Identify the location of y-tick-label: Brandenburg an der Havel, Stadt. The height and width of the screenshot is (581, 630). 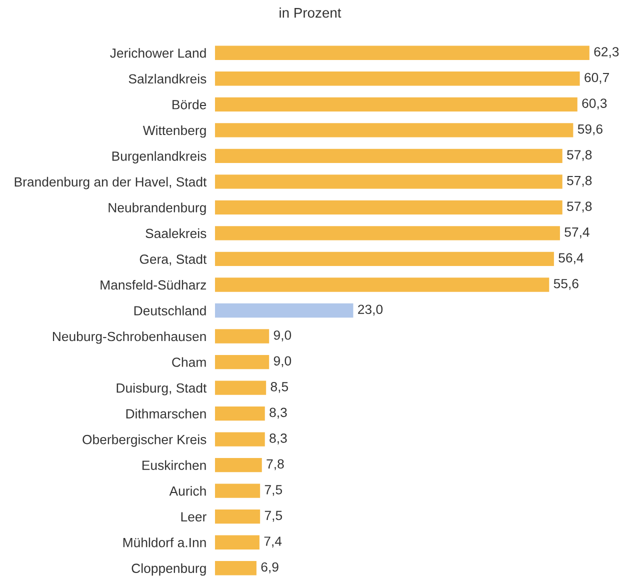
(110, 183).